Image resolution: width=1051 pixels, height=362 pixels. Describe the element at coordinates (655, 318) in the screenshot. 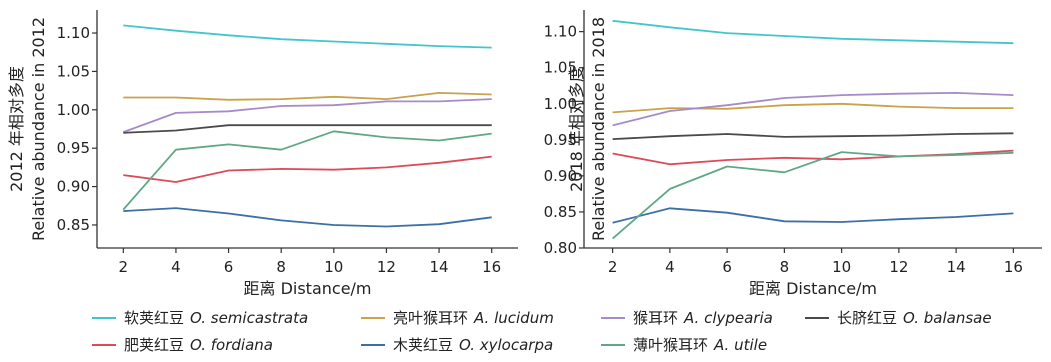

I see `legend-chinese-name: 猴耳环` at that location.